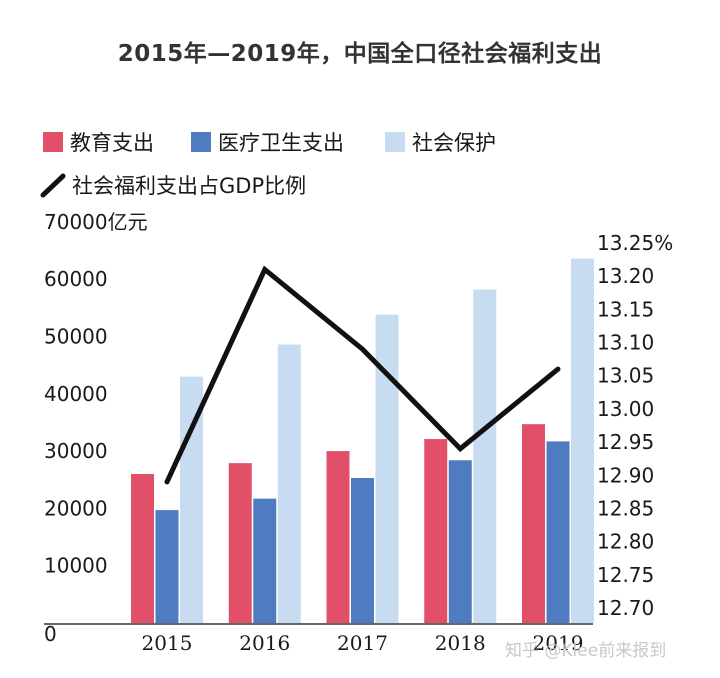 The width and height of the screenshot is (720, 678). I want to click on y-right-tick-label: 13.20, so click(625, 276).